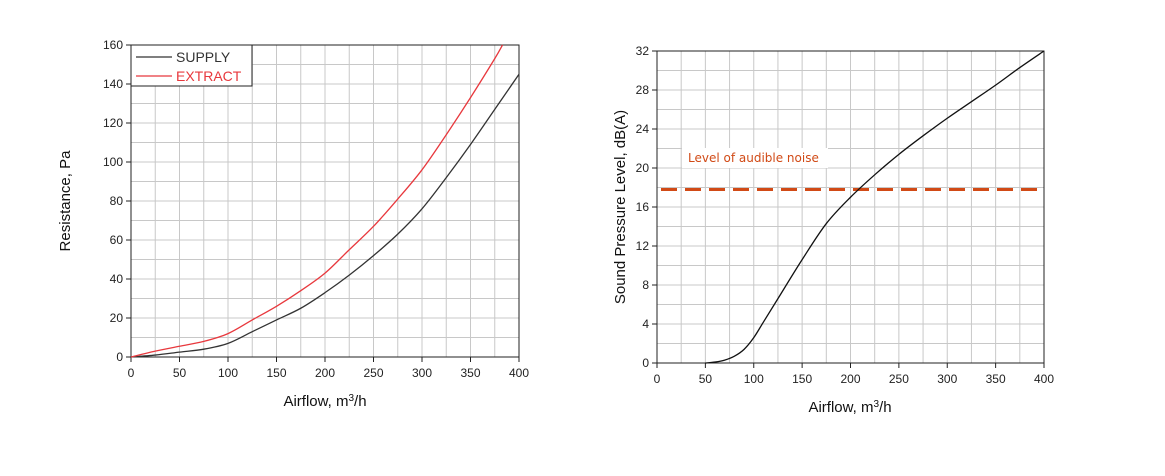 The width and height of the screenshot is (1165, 476). I want to click on y-tick-label: 28, so click(643, 90).